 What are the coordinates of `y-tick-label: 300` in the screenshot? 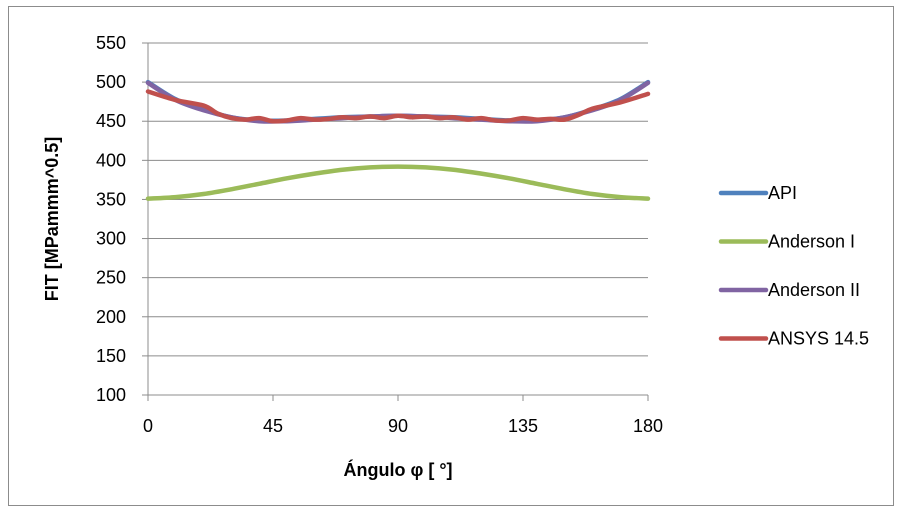 It's located at (111, 239).